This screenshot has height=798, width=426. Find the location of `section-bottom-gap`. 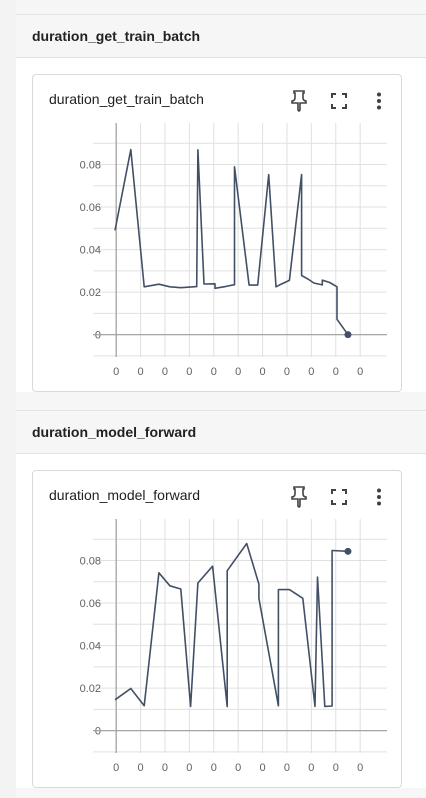

section-bottom-gap is located at coordinates (221, 793).